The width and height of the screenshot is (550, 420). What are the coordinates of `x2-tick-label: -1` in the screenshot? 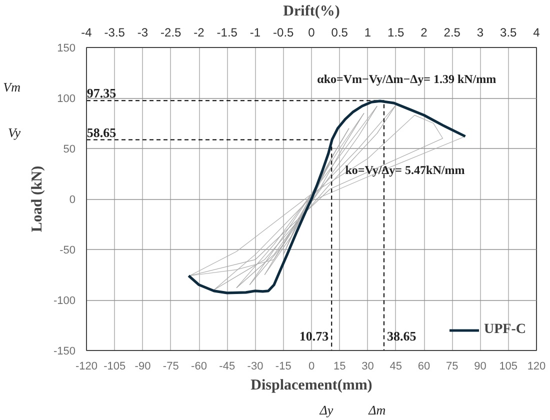 It's located at (255, 33).